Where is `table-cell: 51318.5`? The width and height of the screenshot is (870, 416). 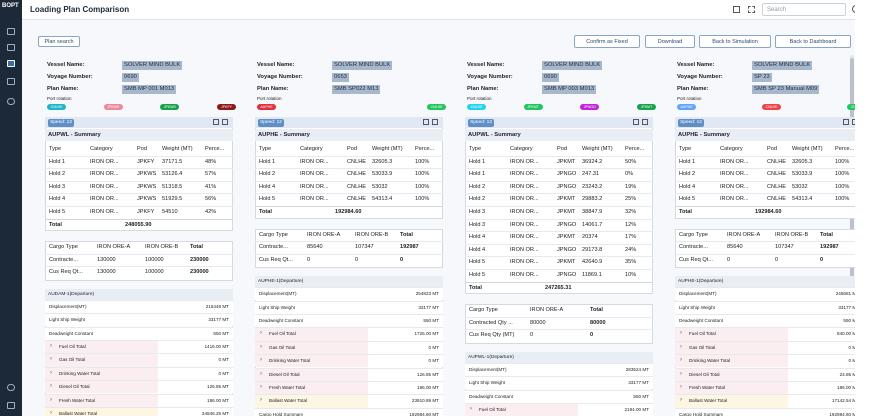 table-cell: 51318.5 is located at coordinates (172, 186).